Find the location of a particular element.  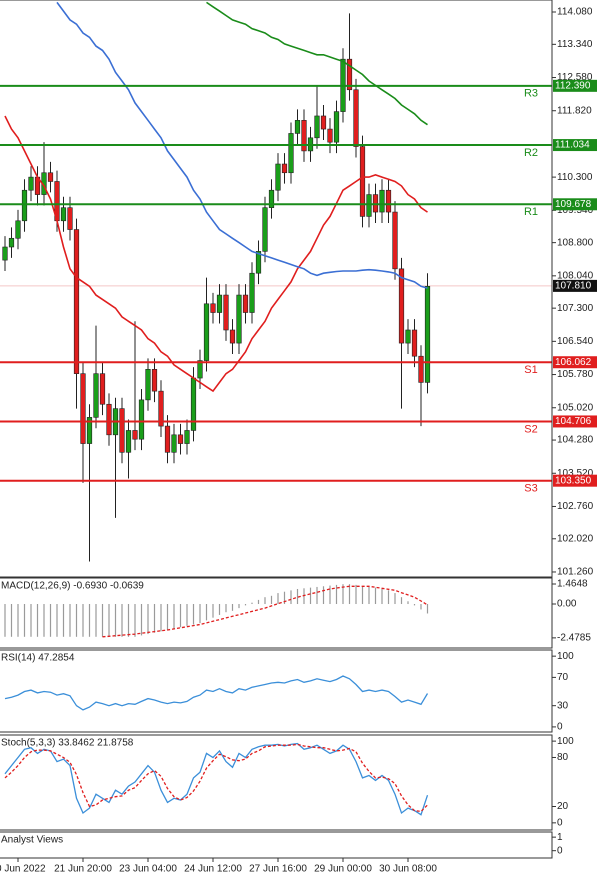

x-tick-label: 23 Jun 04:00 is located at coordinates (148, 869).